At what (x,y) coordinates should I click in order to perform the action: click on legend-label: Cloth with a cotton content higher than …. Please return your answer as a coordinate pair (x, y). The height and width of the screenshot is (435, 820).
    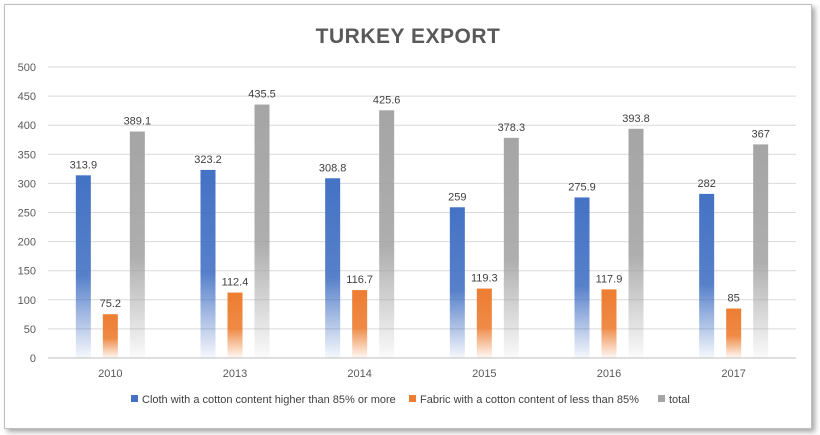
    Looking at the image, I should click on (269, 400).